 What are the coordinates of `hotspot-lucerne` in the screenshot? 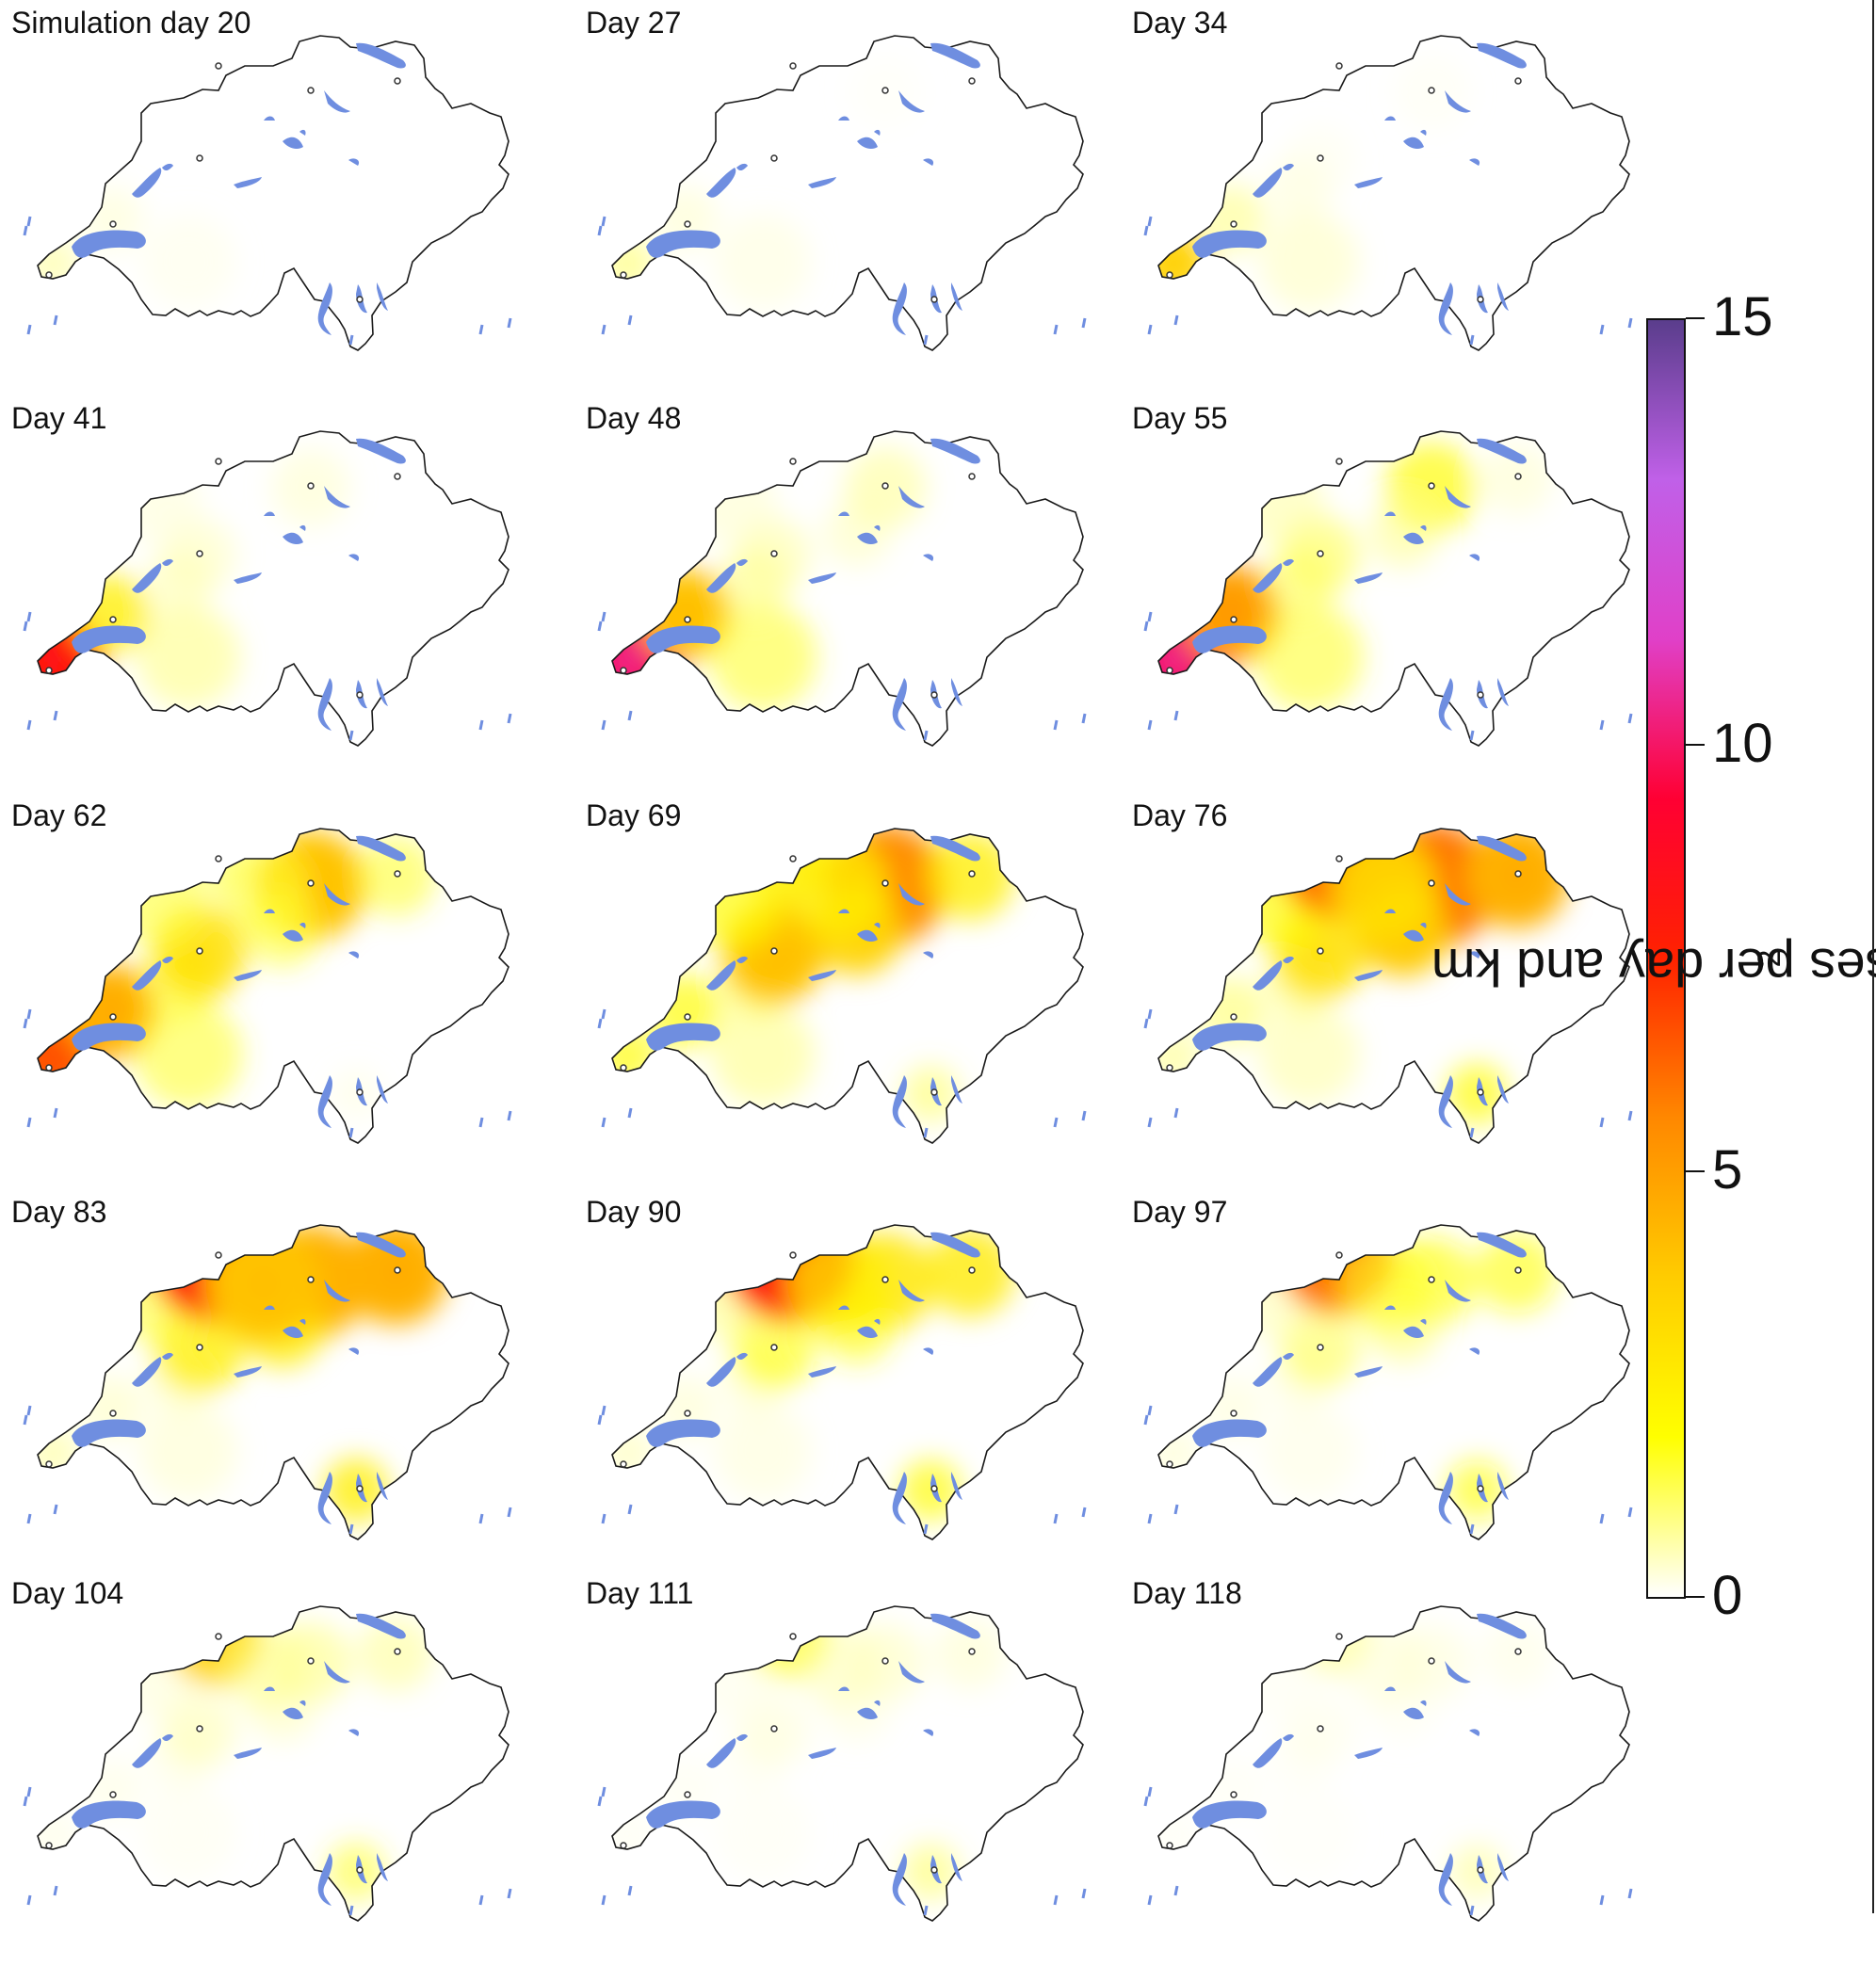 It's located at (857, 533).